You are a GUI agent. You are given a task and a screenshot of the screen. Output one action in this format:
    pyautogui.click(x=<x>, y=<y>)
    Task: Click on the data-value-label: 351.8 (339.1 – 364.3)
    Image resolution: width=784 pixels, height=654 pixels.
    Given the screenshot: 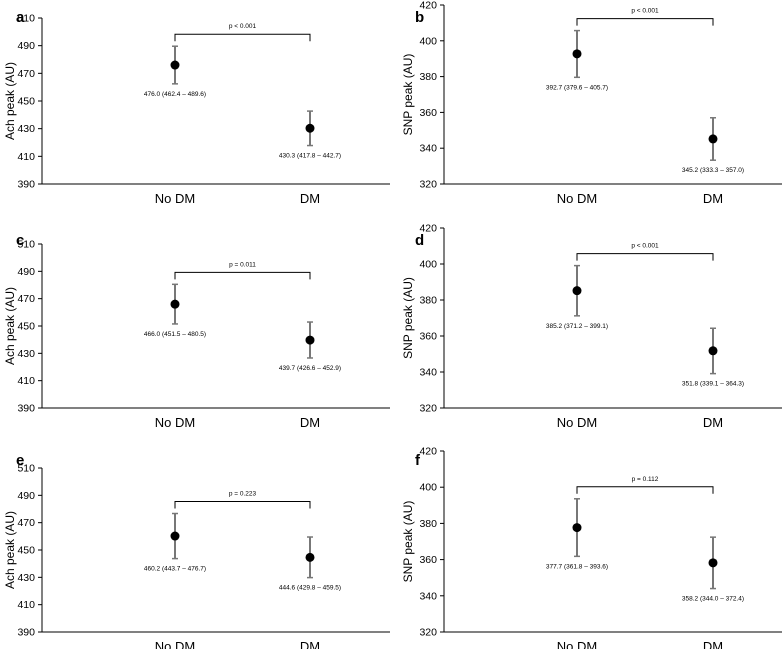 What is the action you would take?
    pyautogui.click(x=713, y=384)
    